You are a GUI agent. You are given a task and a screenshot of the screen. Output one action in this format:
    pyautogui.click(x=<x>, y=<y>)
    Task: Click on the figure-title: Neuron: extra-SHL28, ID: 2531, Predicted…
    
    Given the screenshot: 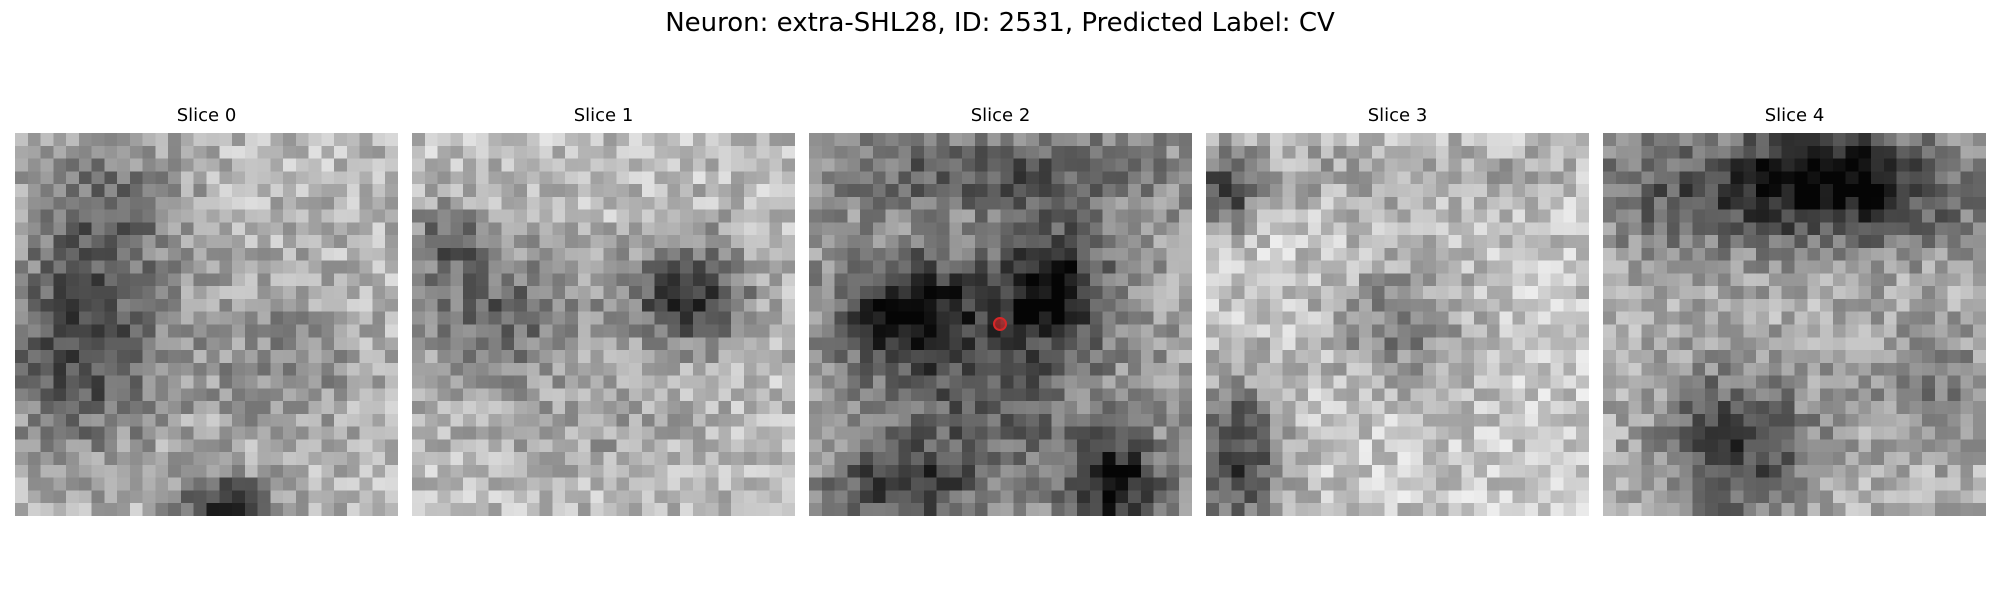 What is the action you would take?
    pyautogui.click(x=1000, y=23)
    